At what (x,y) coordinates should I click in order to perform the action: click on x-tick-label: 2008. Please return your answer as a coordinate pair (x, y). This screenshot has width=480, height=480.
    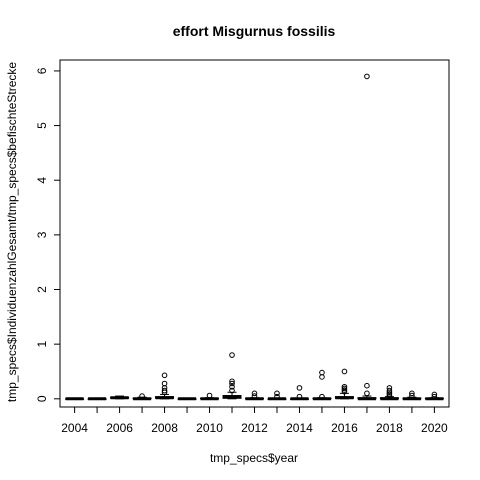
    Looking at the image, I should click on (164, 428).